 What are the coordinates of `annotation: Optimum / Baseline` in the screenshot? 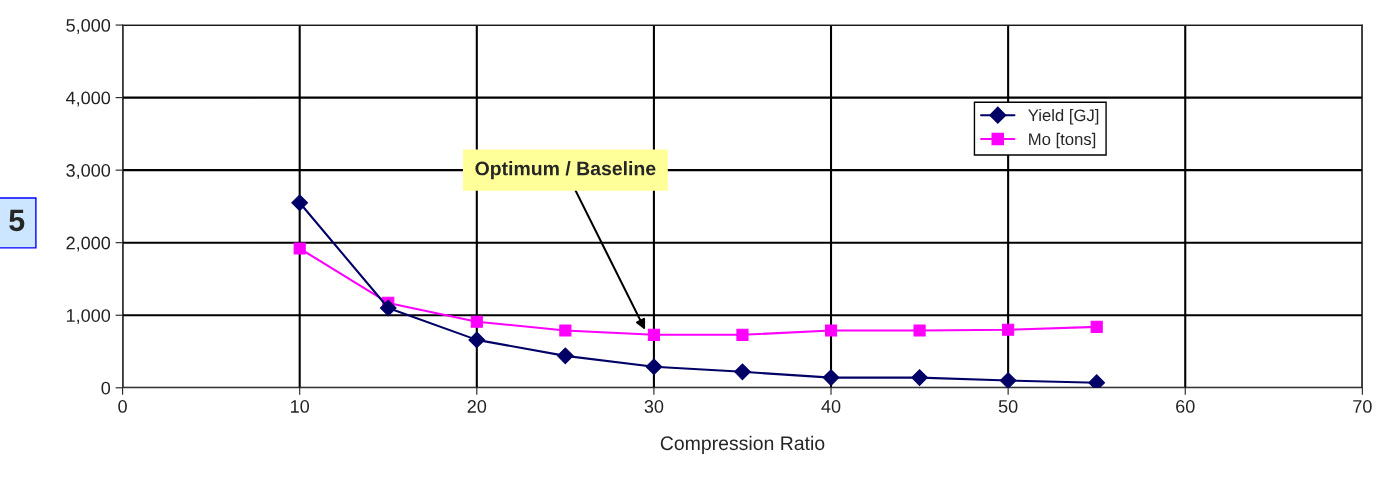 It's located at (565, 170).